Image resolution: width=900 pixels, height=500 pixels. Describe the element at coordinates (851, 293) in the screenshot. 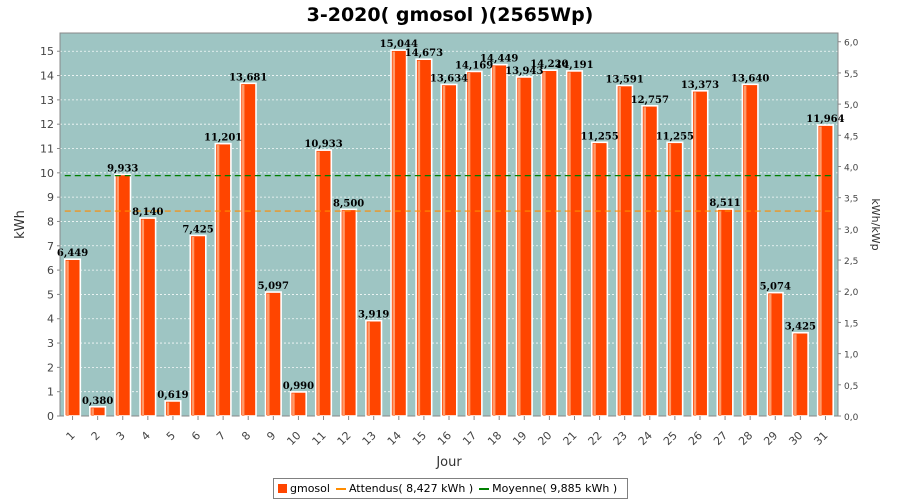

I see `y2-tick-label: 2,0` at that location.